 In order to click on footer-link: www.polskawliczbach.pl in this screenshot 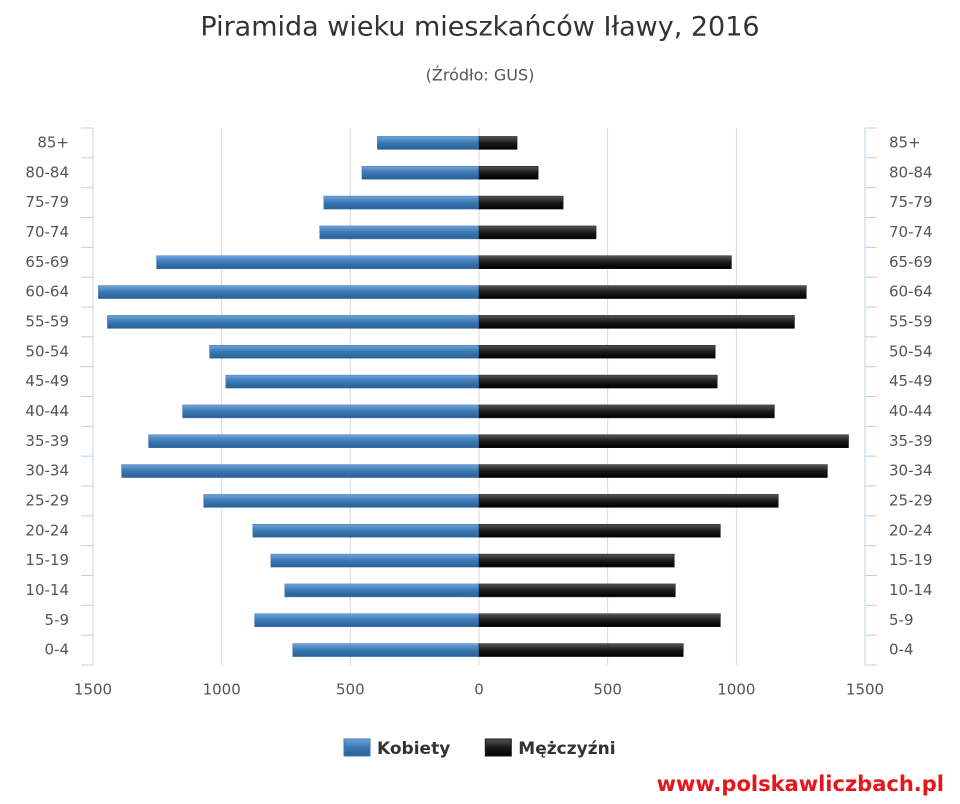, I will do `click(800, 784)`.